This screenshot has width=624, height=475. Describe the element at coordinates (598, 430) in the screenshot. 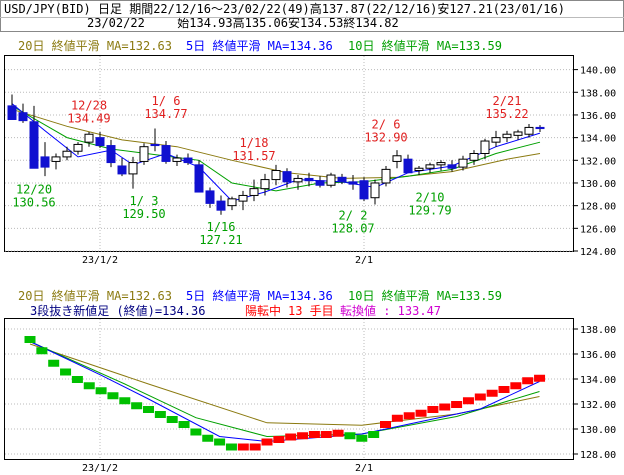

I see `kagi-y-tick-label: 130.00` at that location.